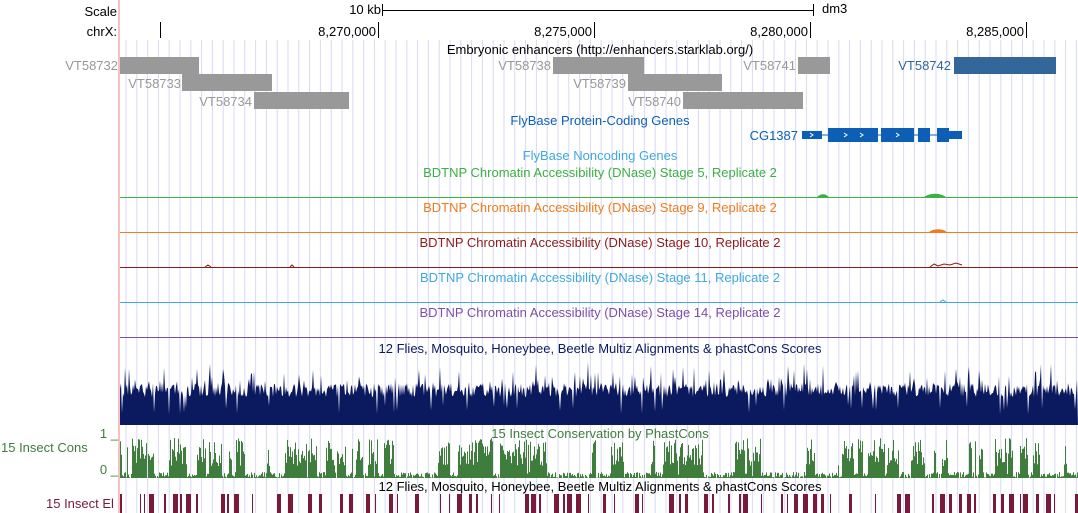 The width and height of the screenshot is (1078, 513). I want to click on enhancer-label: VT58733, so click(154, 83).